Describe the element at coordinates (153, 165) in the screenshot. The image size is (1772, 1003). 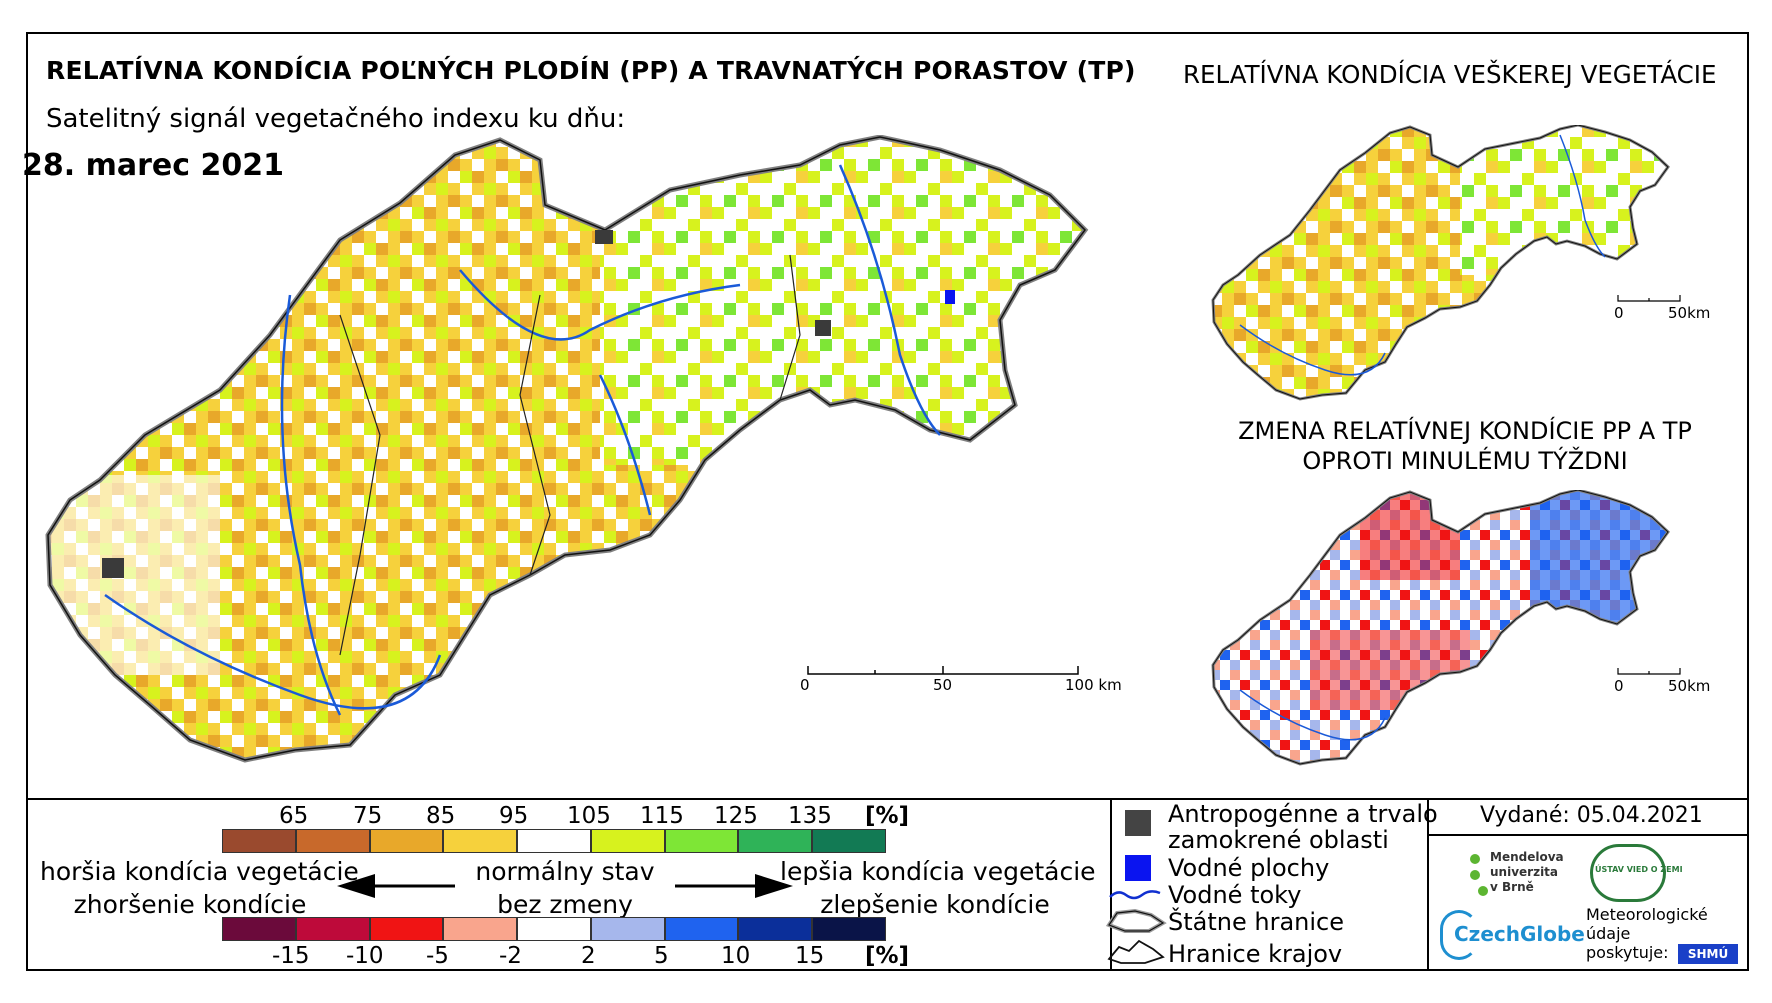
I see `main-date: 28. marec 2021` at that location.